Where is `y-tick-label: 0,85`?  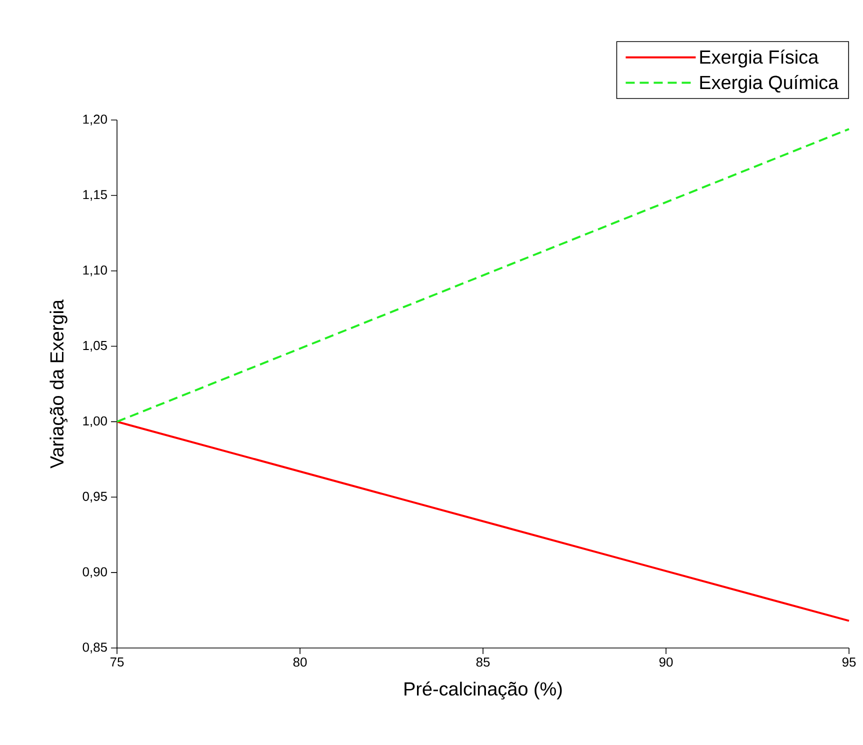
y-tick-label: 0,85 is located at coordinates (94, 648).